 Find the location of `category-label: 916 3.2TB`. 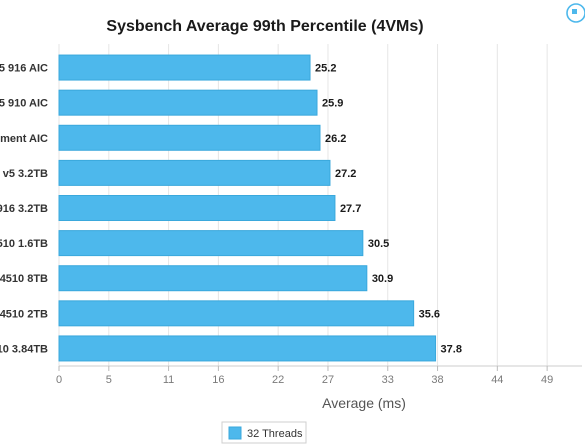

category-label: 916 3.2TB is located at coordinates (24, 209).